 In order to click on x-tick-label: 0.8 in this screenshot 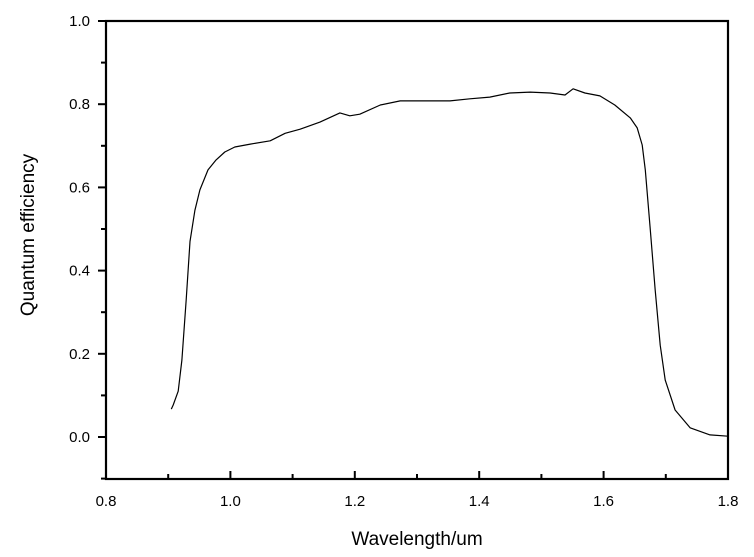, I will do `click(106, 501)`.